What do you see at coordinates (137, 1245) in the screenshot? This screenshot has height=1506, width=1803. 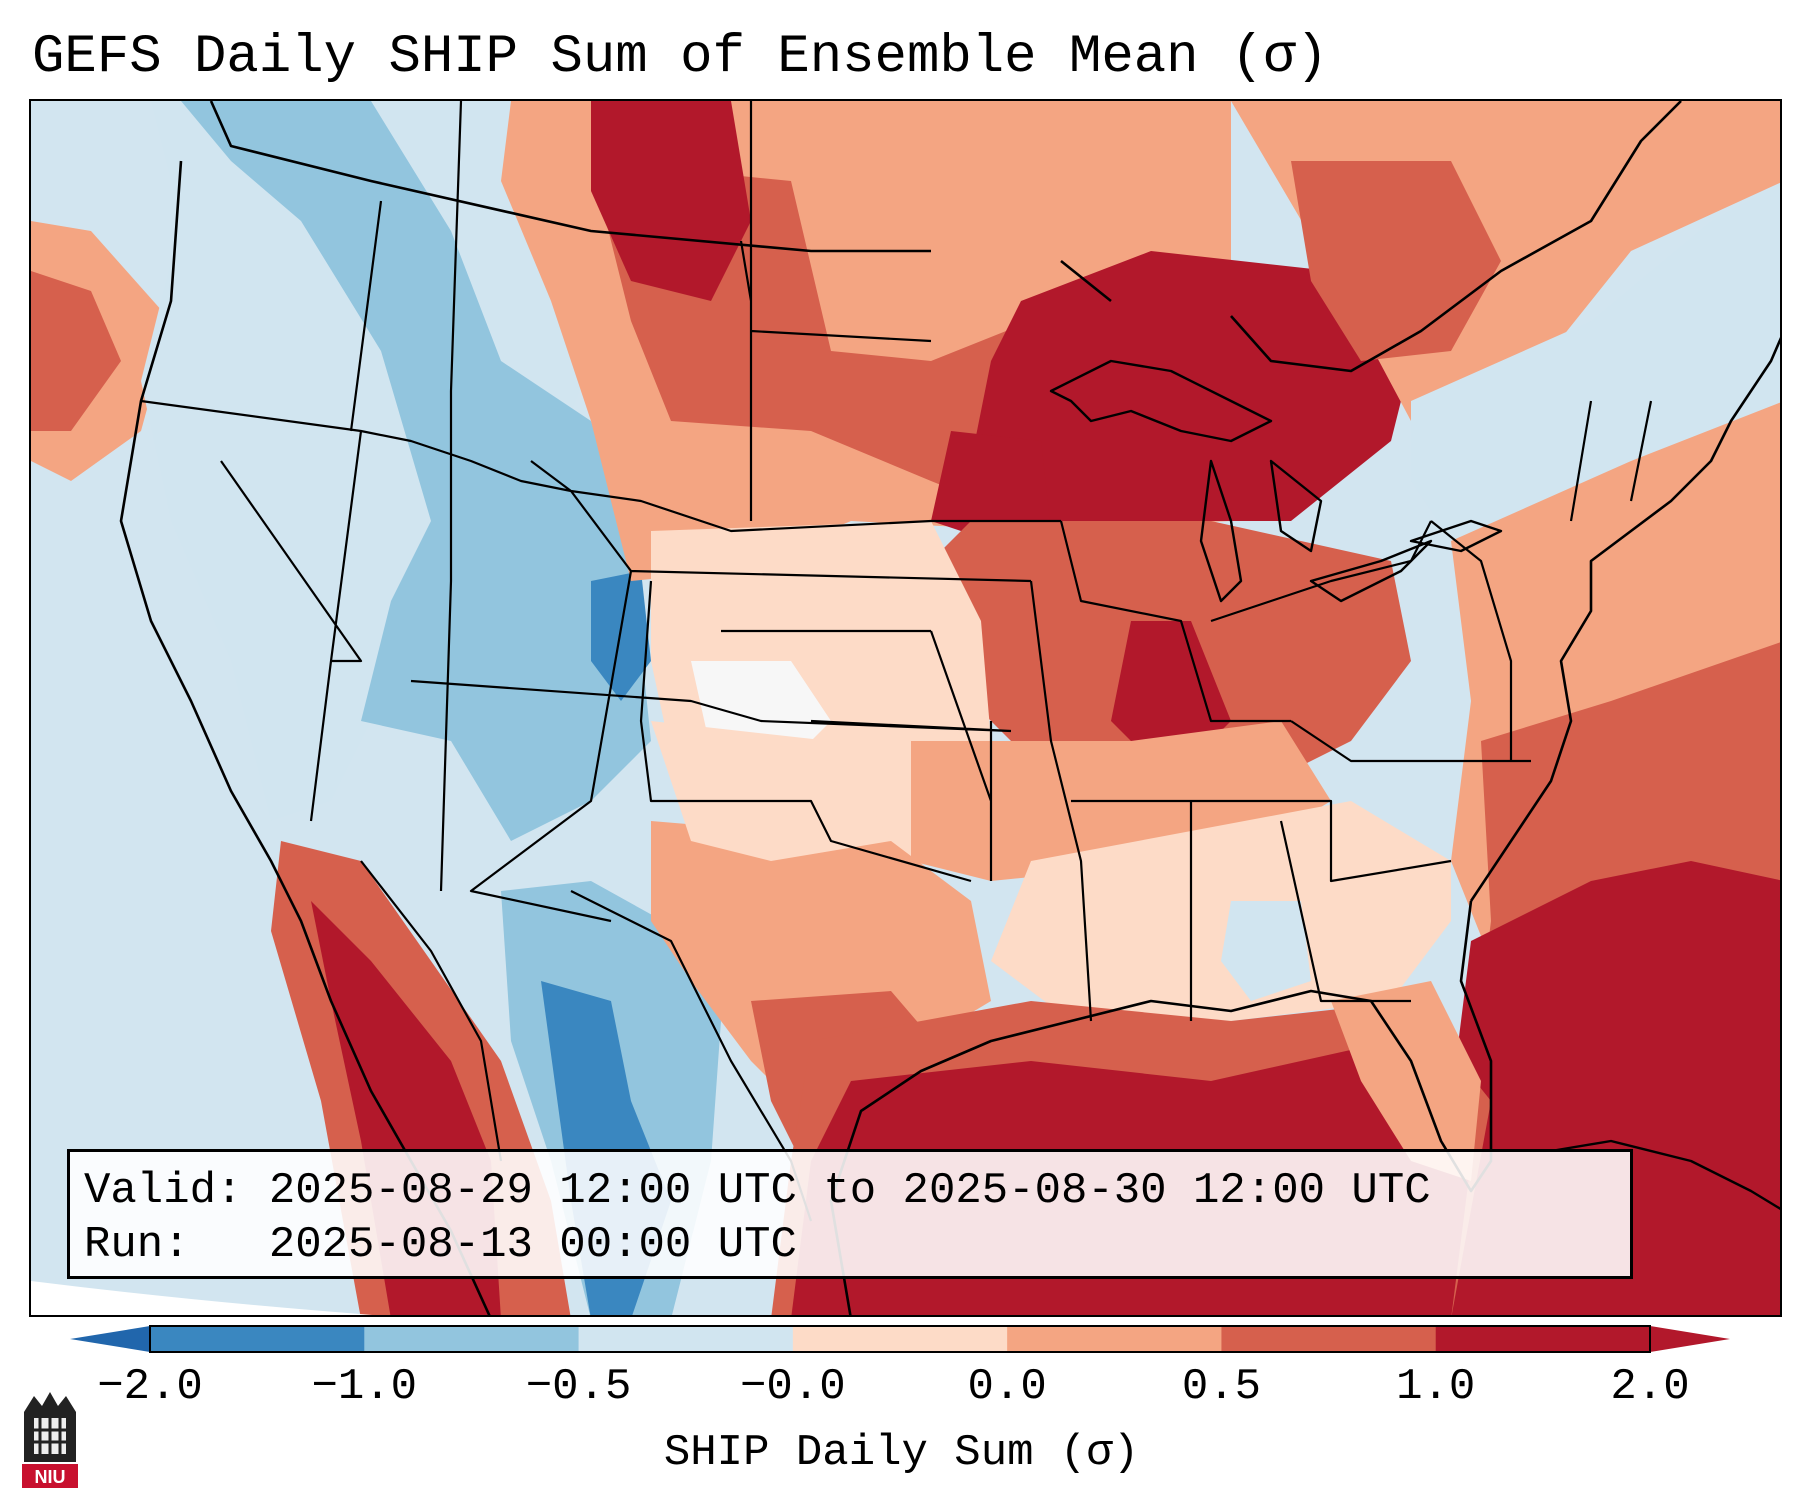 I see `run-label: Run:` at bounding box center [137, 1245].